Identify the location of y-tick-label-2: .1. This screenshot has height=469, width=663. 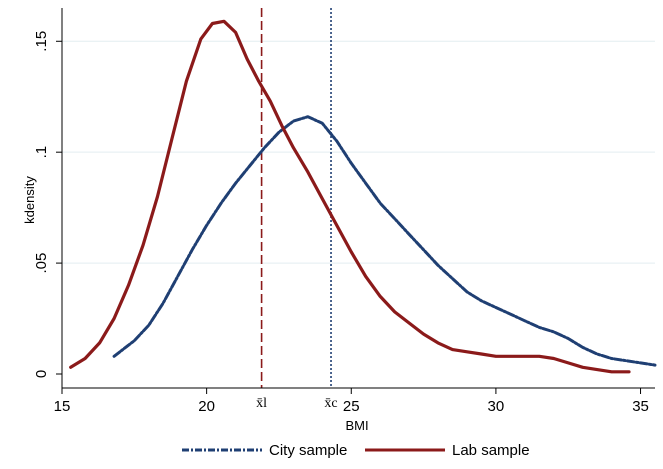
(41, 152).